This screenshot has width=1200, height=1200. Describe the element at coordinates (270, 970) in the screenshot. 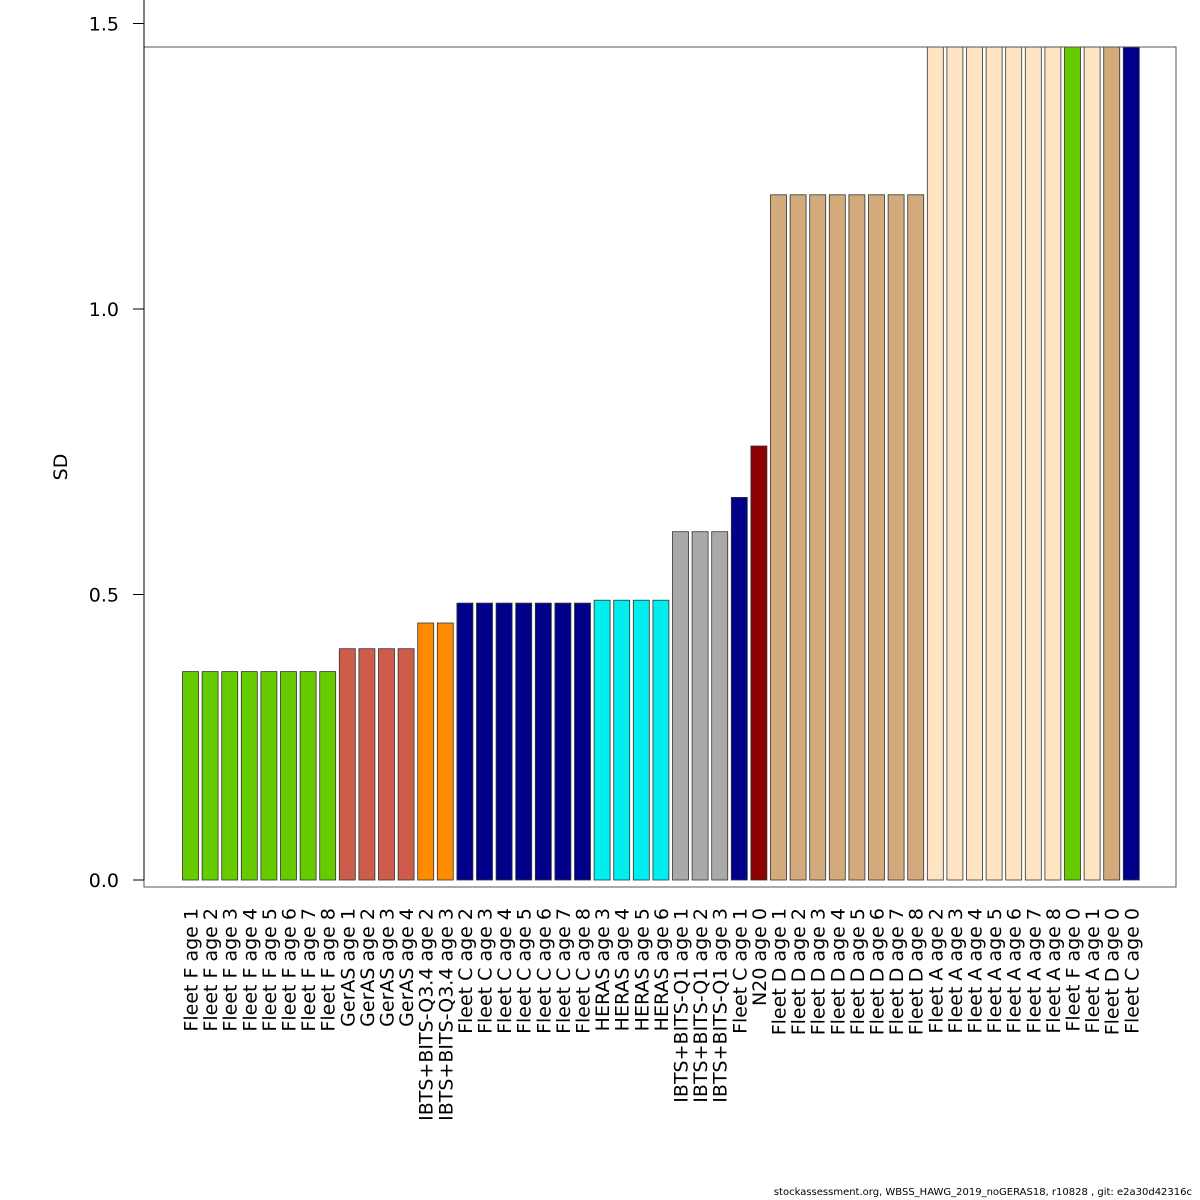

I see `x-tick-label: Fleet F age 5` at that location.